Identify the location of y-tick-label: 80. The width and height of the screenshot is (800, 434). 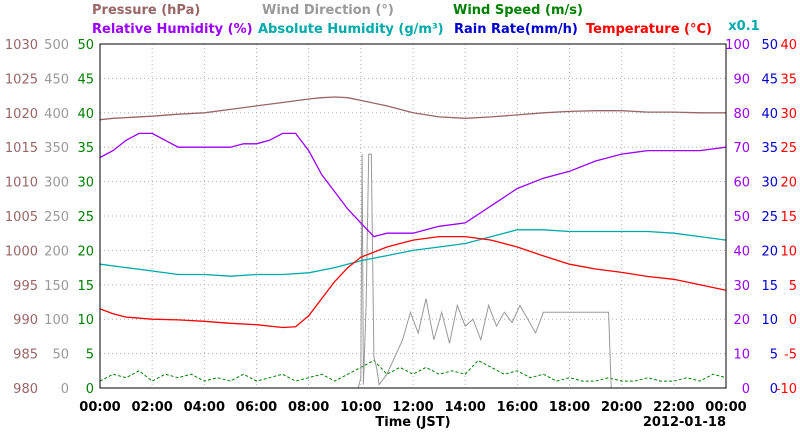
(741, 114).